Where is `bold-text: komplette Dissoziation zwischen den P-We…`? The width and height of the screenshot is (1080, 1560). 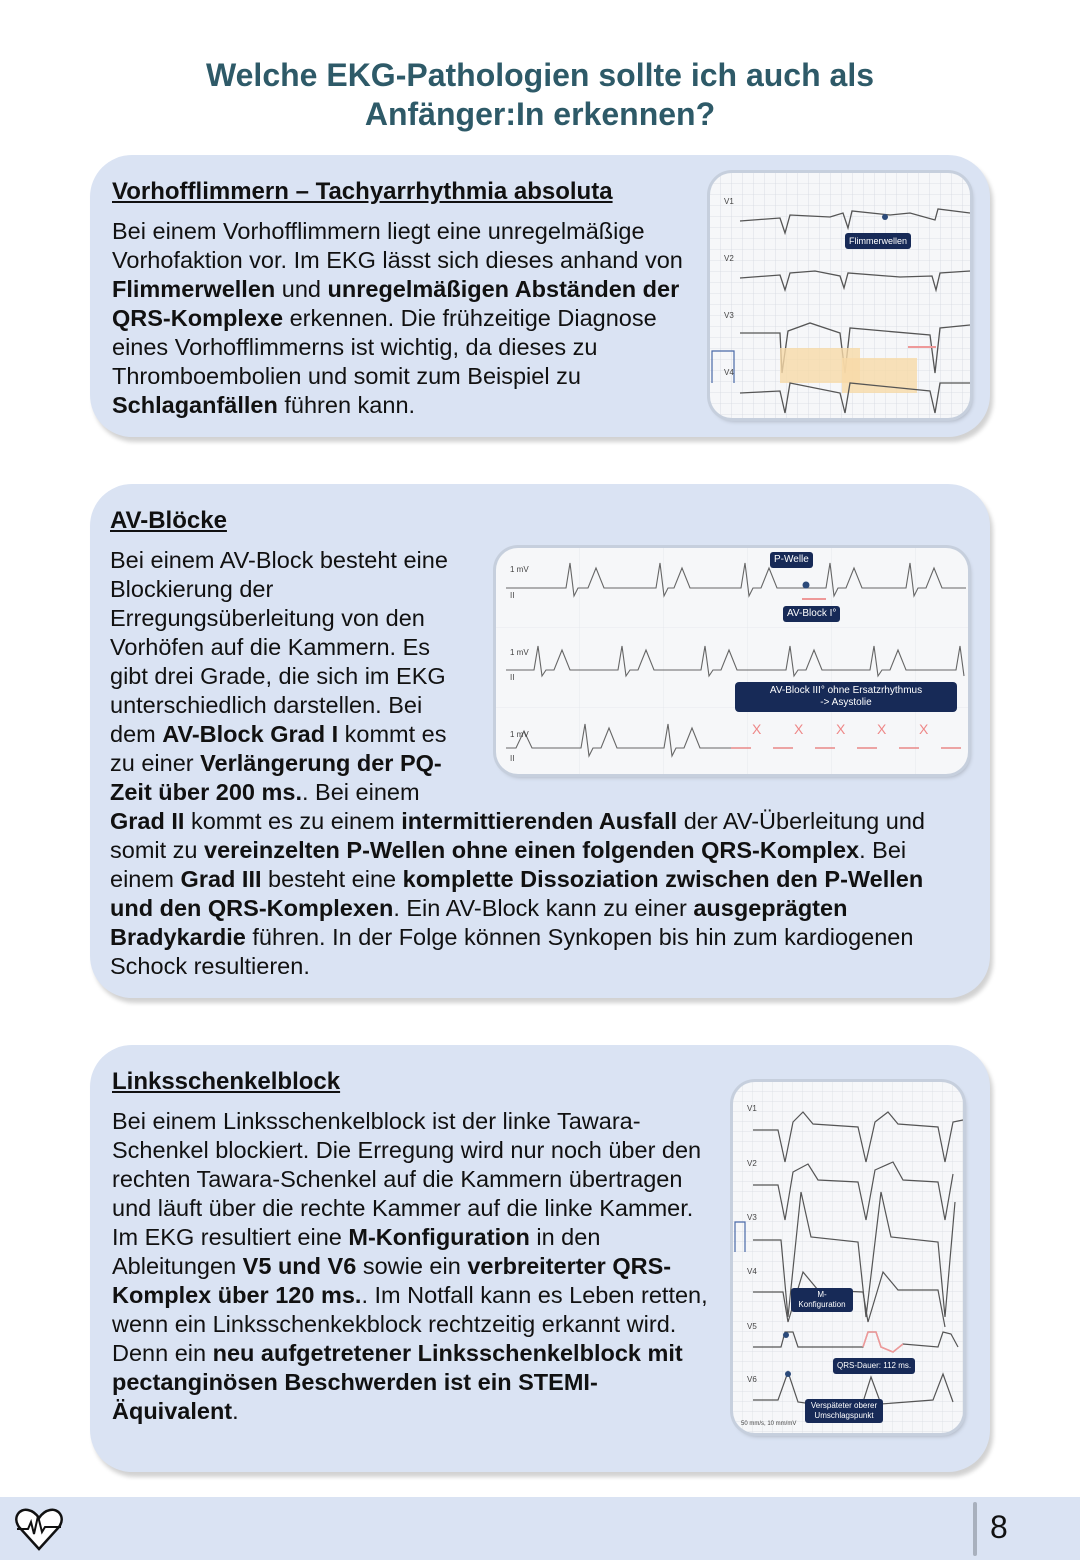
bold-text: komplette Dissoziation zwischen den P-We… is located at coordinates (517, 893).